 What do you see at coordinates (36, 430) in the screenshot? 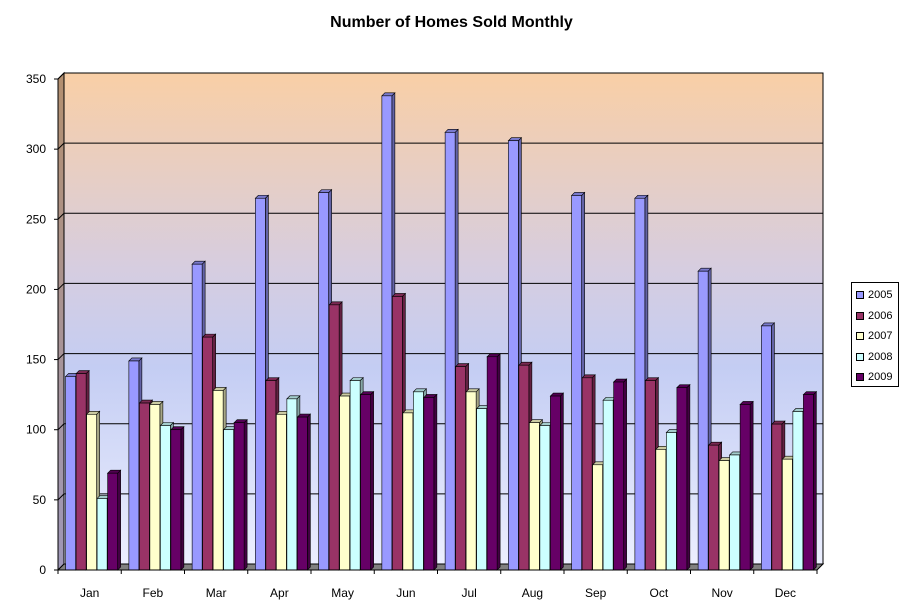
I see `y-tick-label: 100` at bounding box center [36, 430].